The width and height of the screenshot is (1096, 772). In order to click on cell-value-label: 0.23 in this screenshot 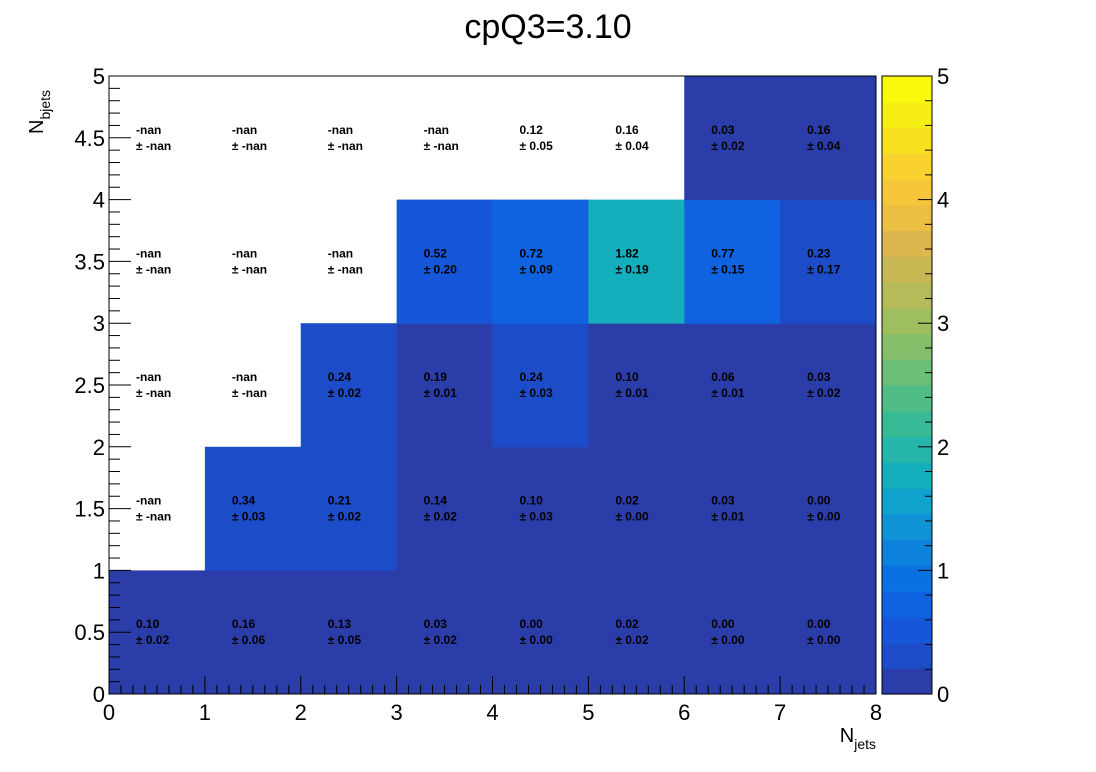, I will do `click(819, 253)`.